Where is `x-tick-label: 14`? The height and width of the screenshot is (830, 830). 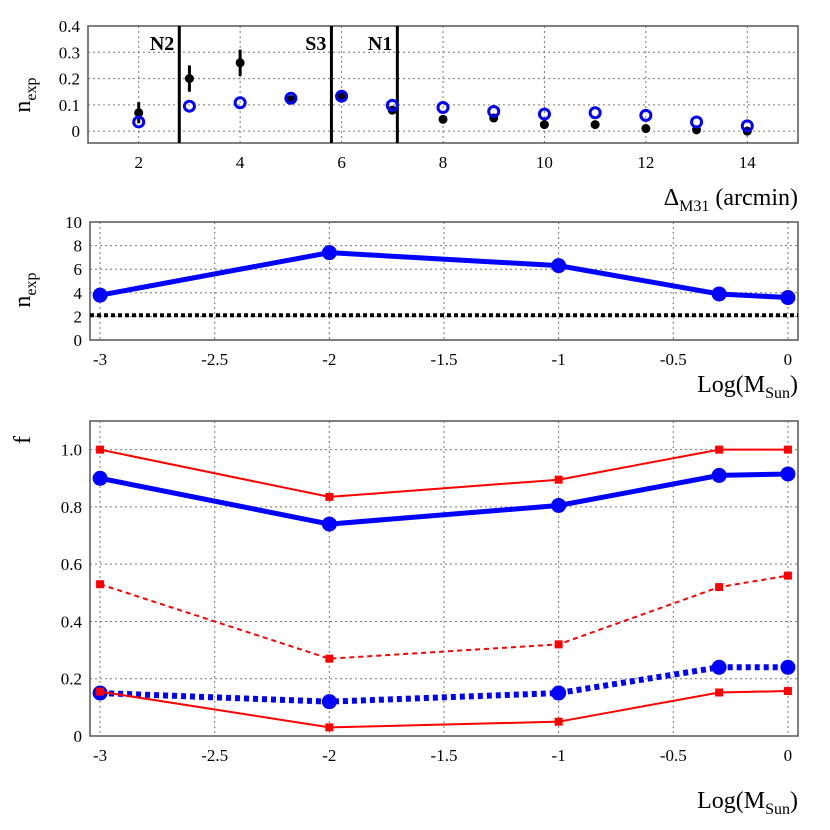
x-tick-label: 14 is located at coordinates (748, 162).